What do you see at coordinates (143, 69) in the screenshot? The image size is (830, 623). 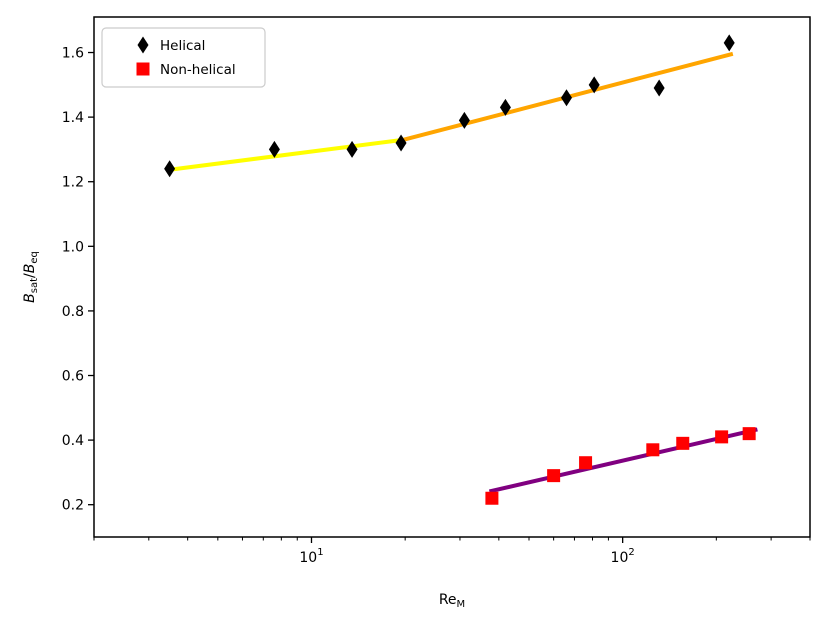 I see `legend-square-icon` at bounding box center [143, 69].